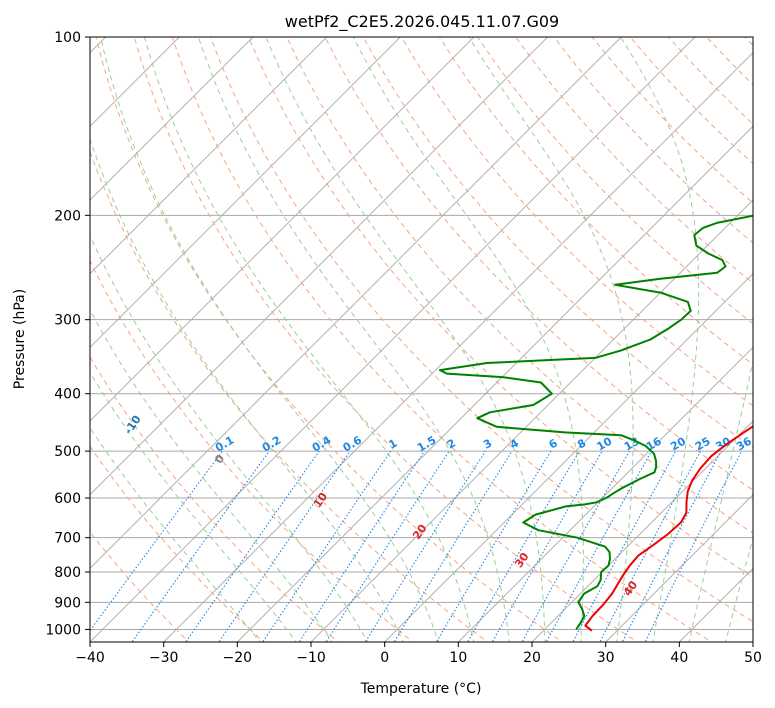 This screenshot has width=775, height=708. What do you see at coordinates (67, 216) in the screenshot?
I see `y-tick-label: 200` at bounding box center [67, 216].